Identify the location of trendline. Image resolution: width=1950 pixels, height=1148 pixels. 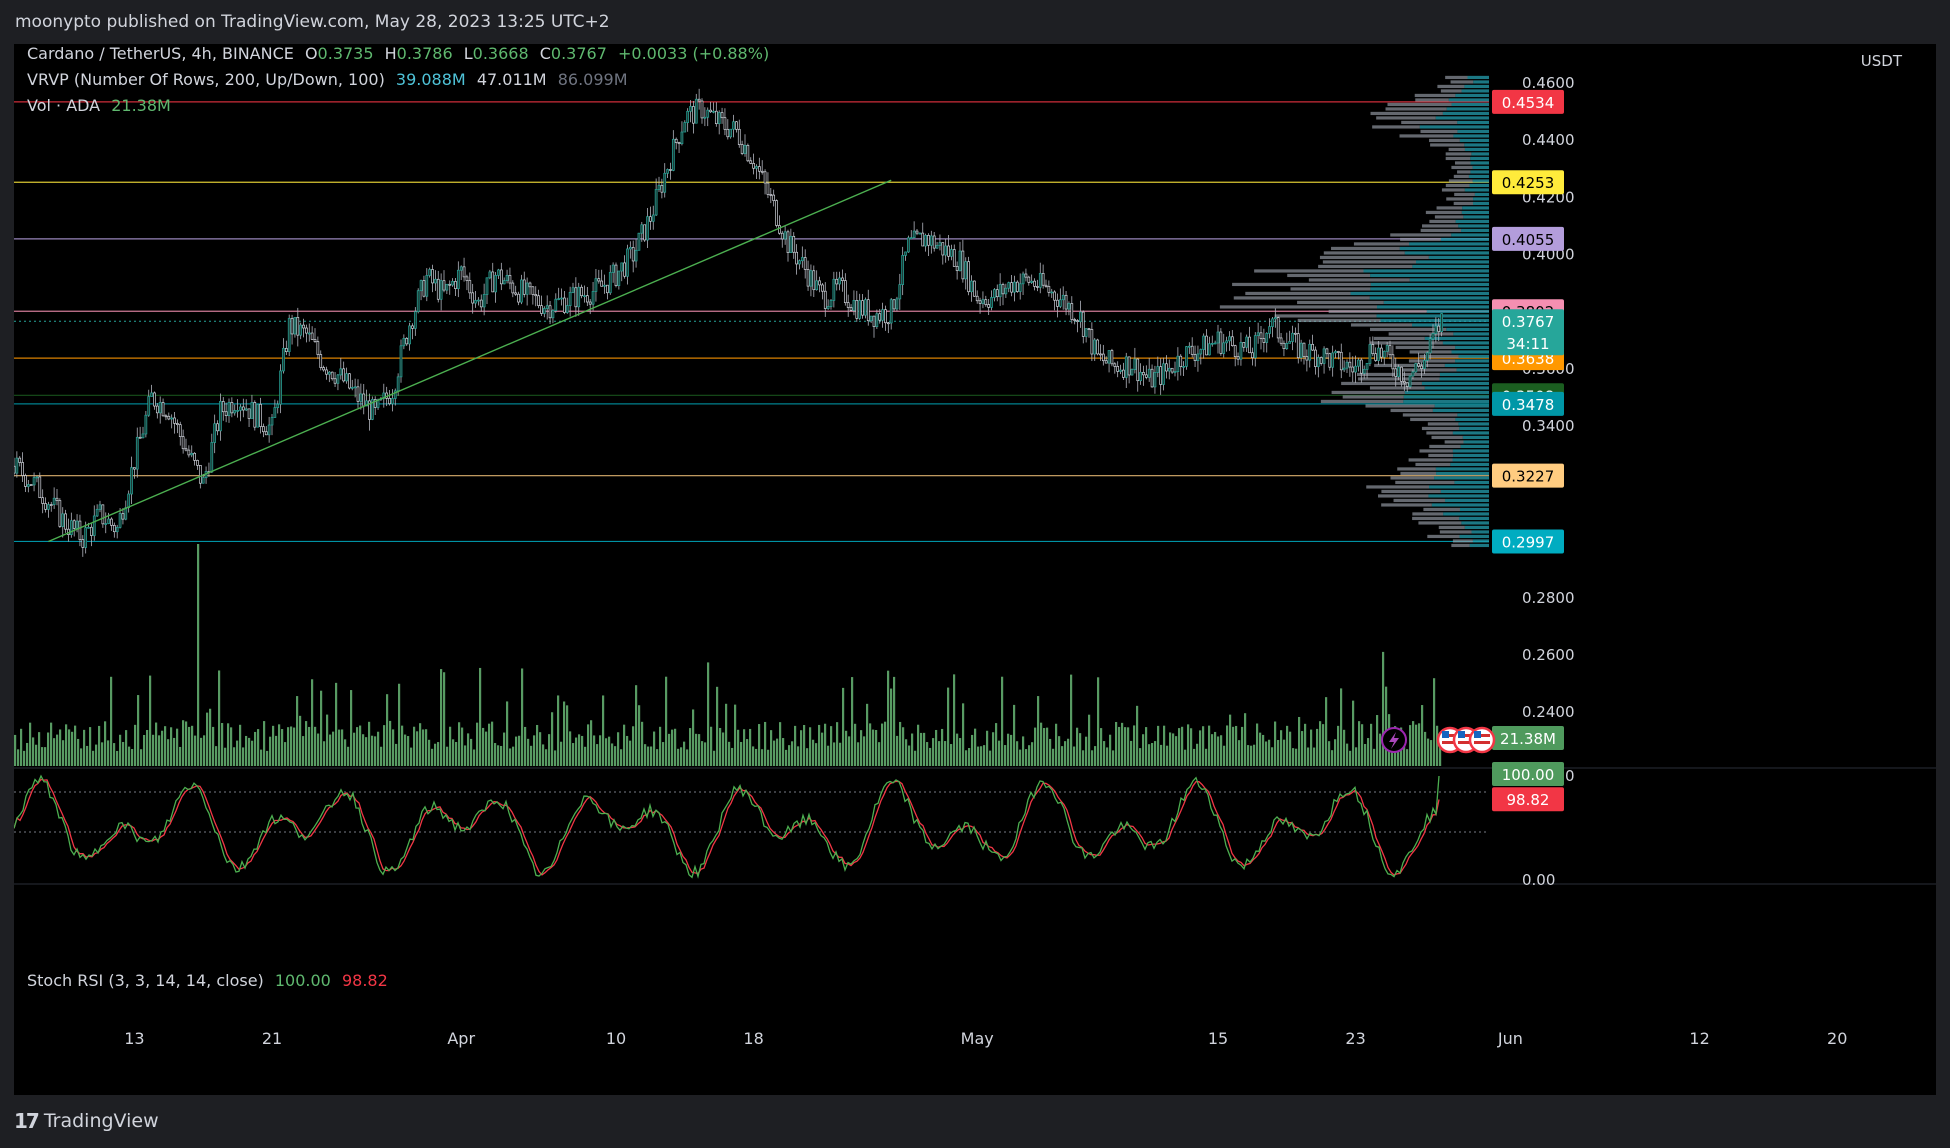
(470, 361).